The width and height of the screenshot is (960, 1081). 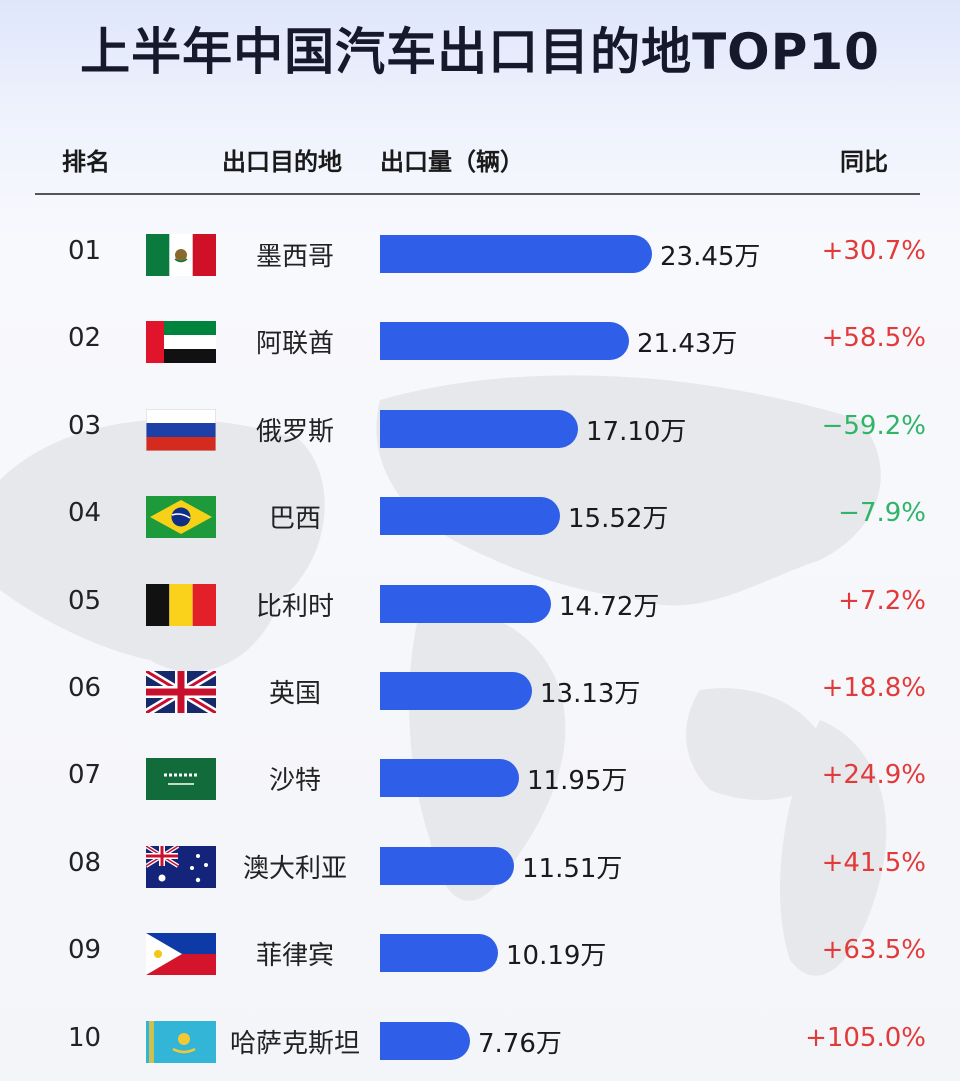 What do you see at coordinates (181, 1041) in the screenshot?
I see `kazakhstan-flag-icon` at bounding box center [181, 1041].